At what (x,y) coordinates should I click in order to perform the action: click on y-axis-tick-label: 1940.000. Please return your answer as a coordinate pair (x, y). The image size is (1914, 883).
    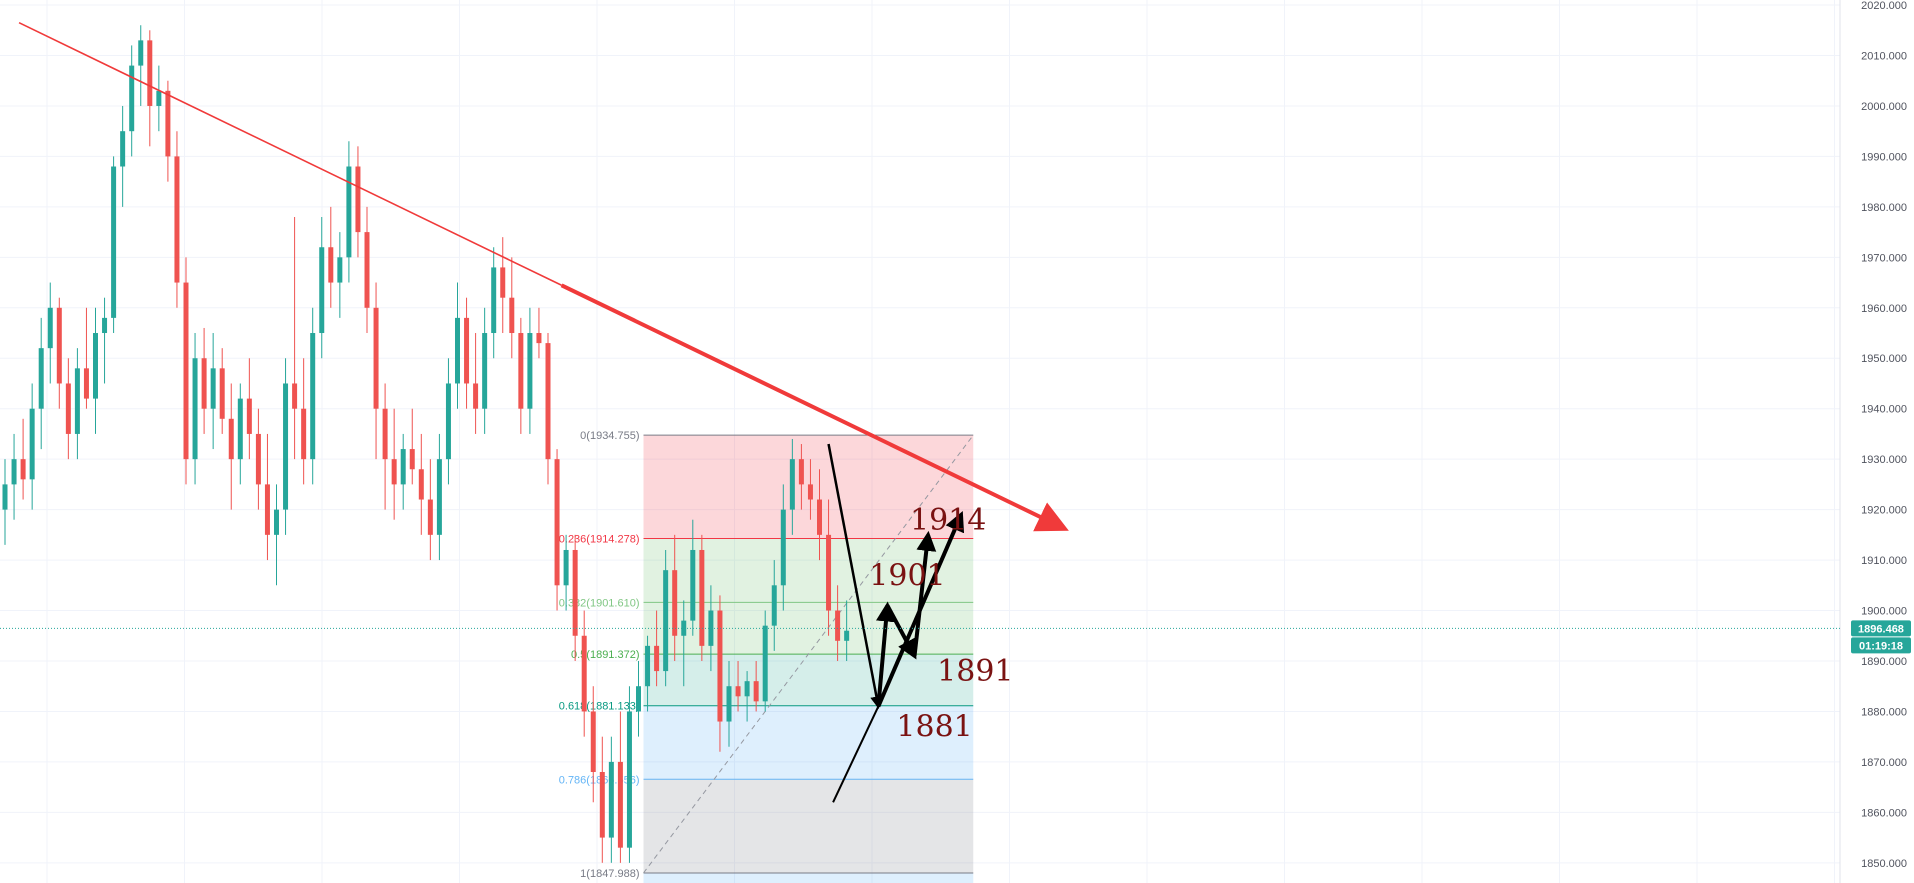
    Looking at the image, I should click on (1884, 410).